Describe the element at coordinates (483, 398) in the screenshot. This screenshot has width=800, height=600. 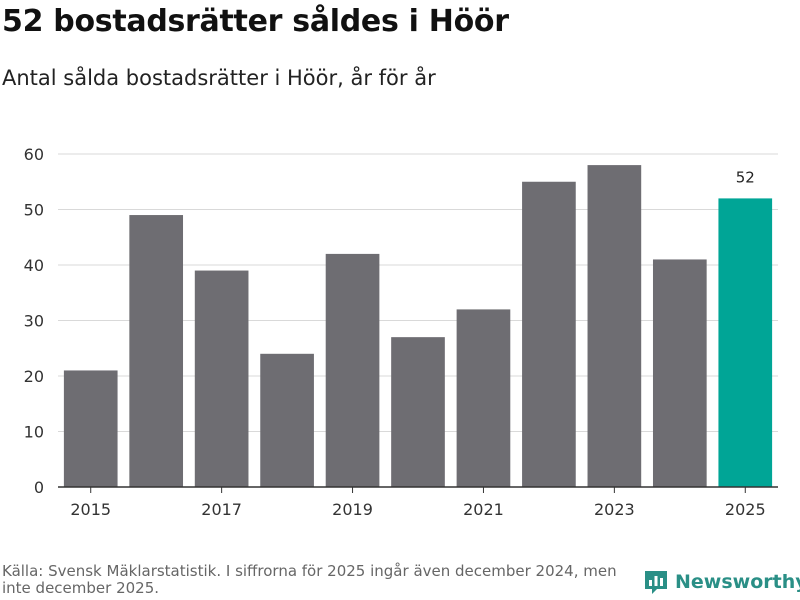
I see `bar-2021` at that location.